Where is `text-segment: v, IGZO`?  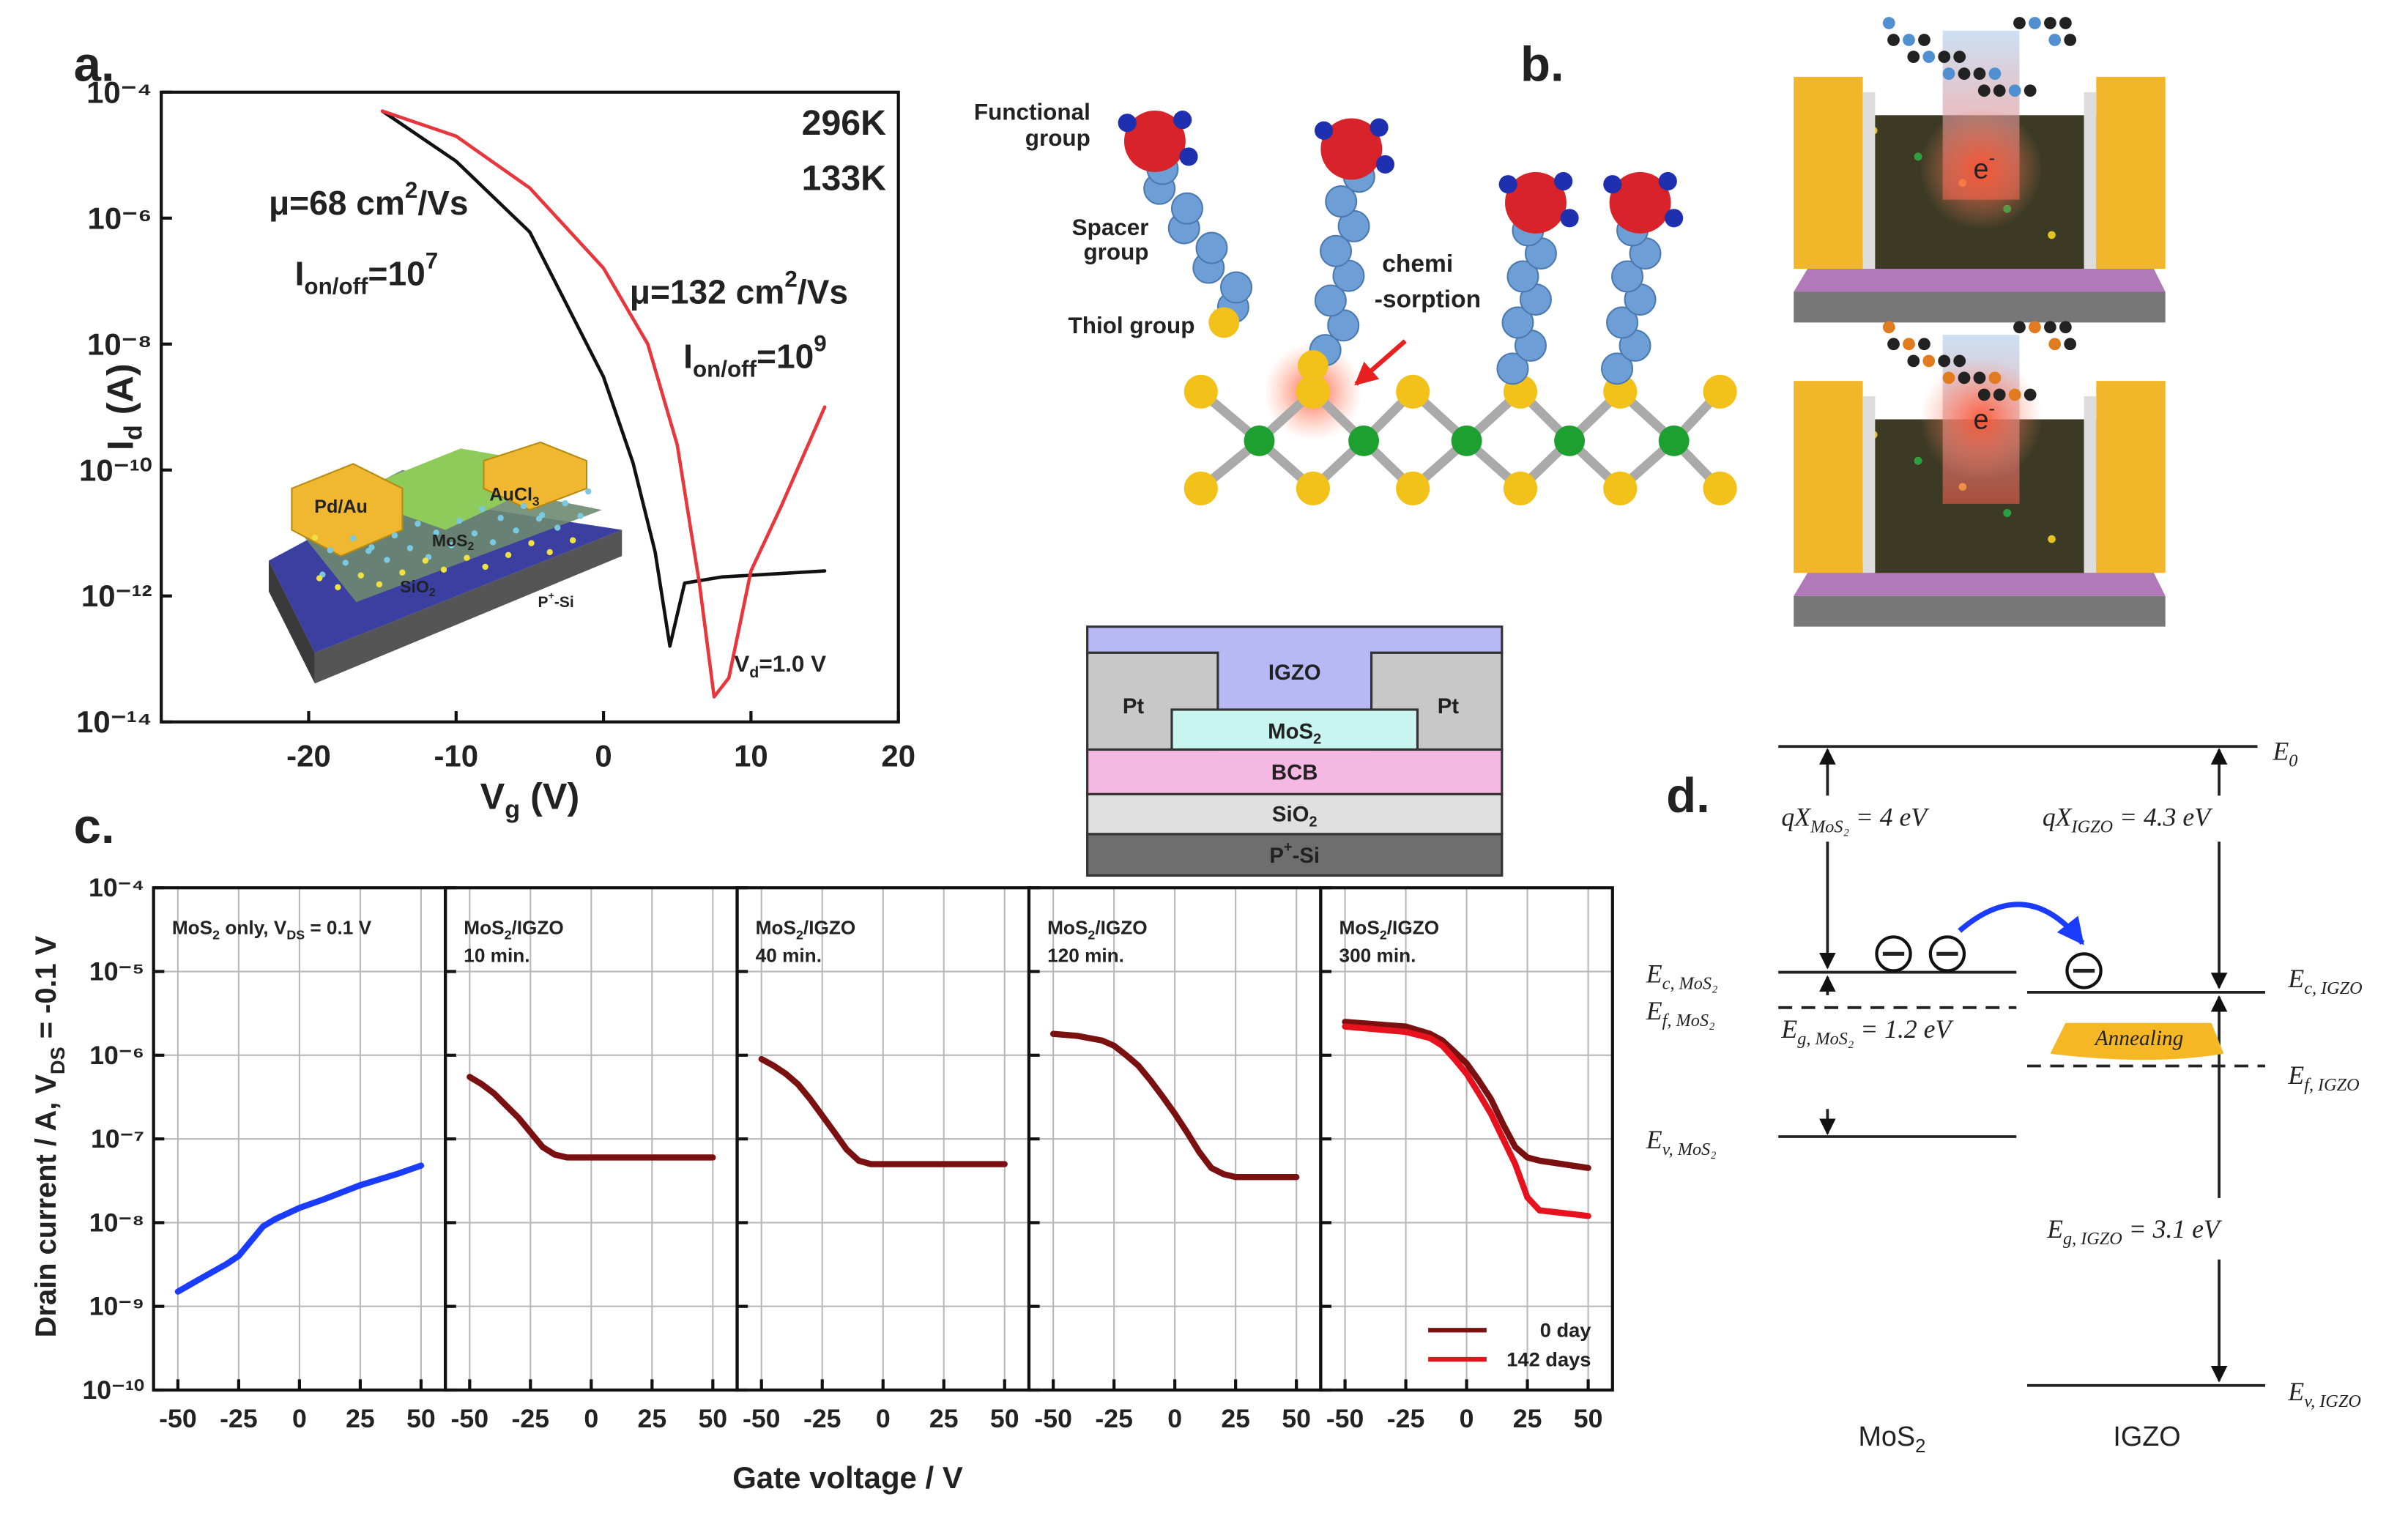
text-segment: v, IGZO is located at coordinates (2332, 1401).